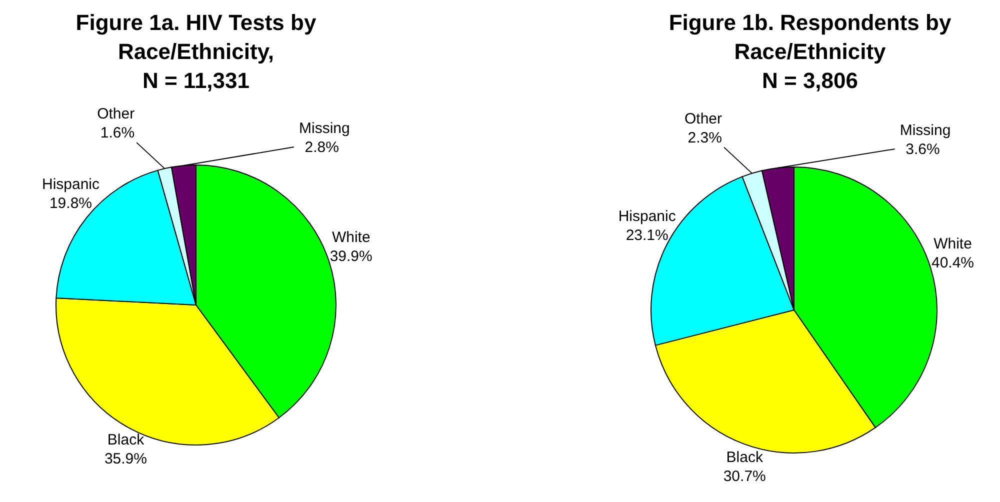  What do you see at coordinates (744, 477) in the screenshot?
I see `data-label: 30.7%` at bounding box center [744, 477].